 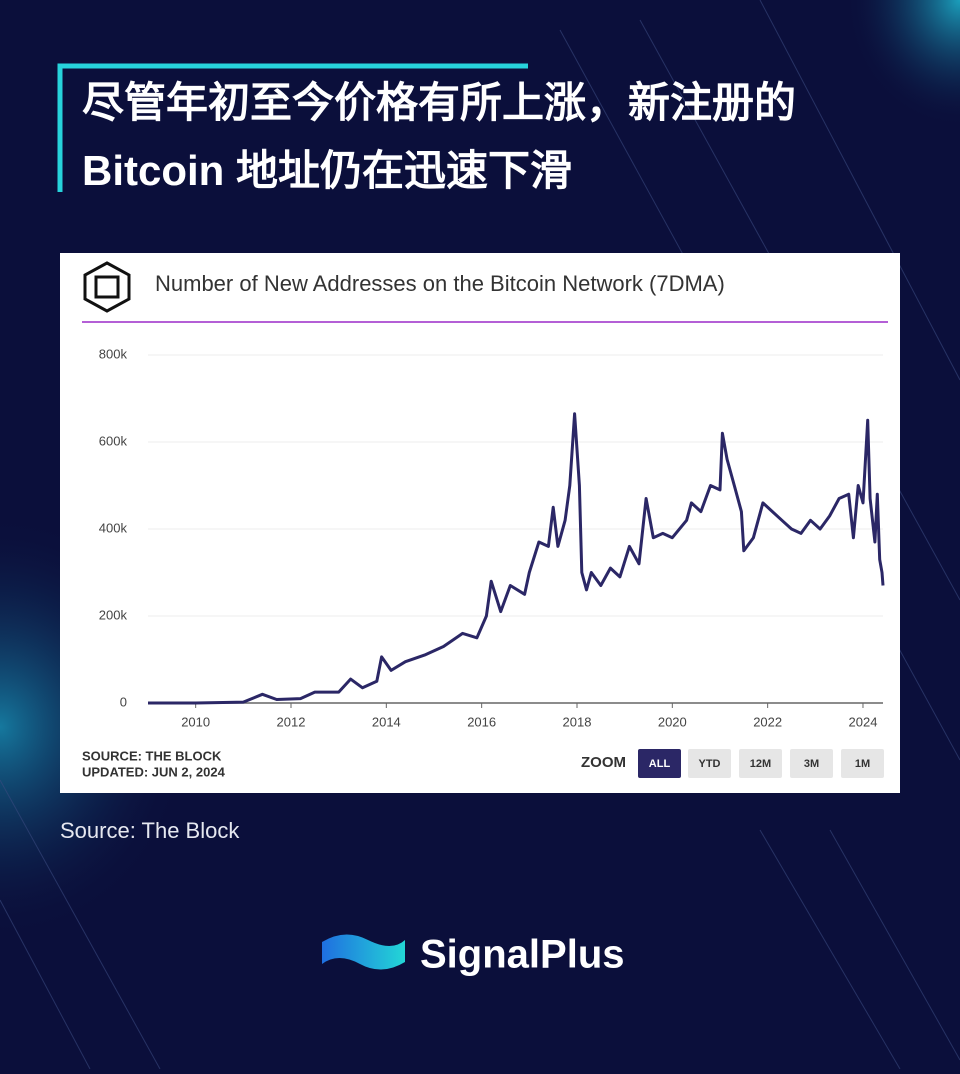 What do you see at coordinates (439, 102) in the screenshot?
I see `headline: 尽管年初至今价格有所上涨，新注册的` at bounding box center [439, 102].